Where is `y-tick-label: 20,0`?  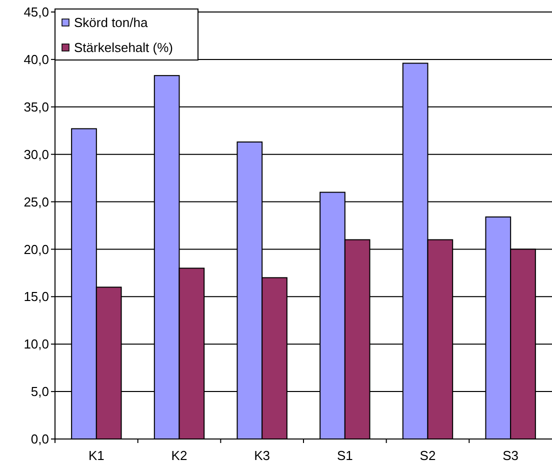 y-tick-label: 20,0 is located at coordinates (36, 249).